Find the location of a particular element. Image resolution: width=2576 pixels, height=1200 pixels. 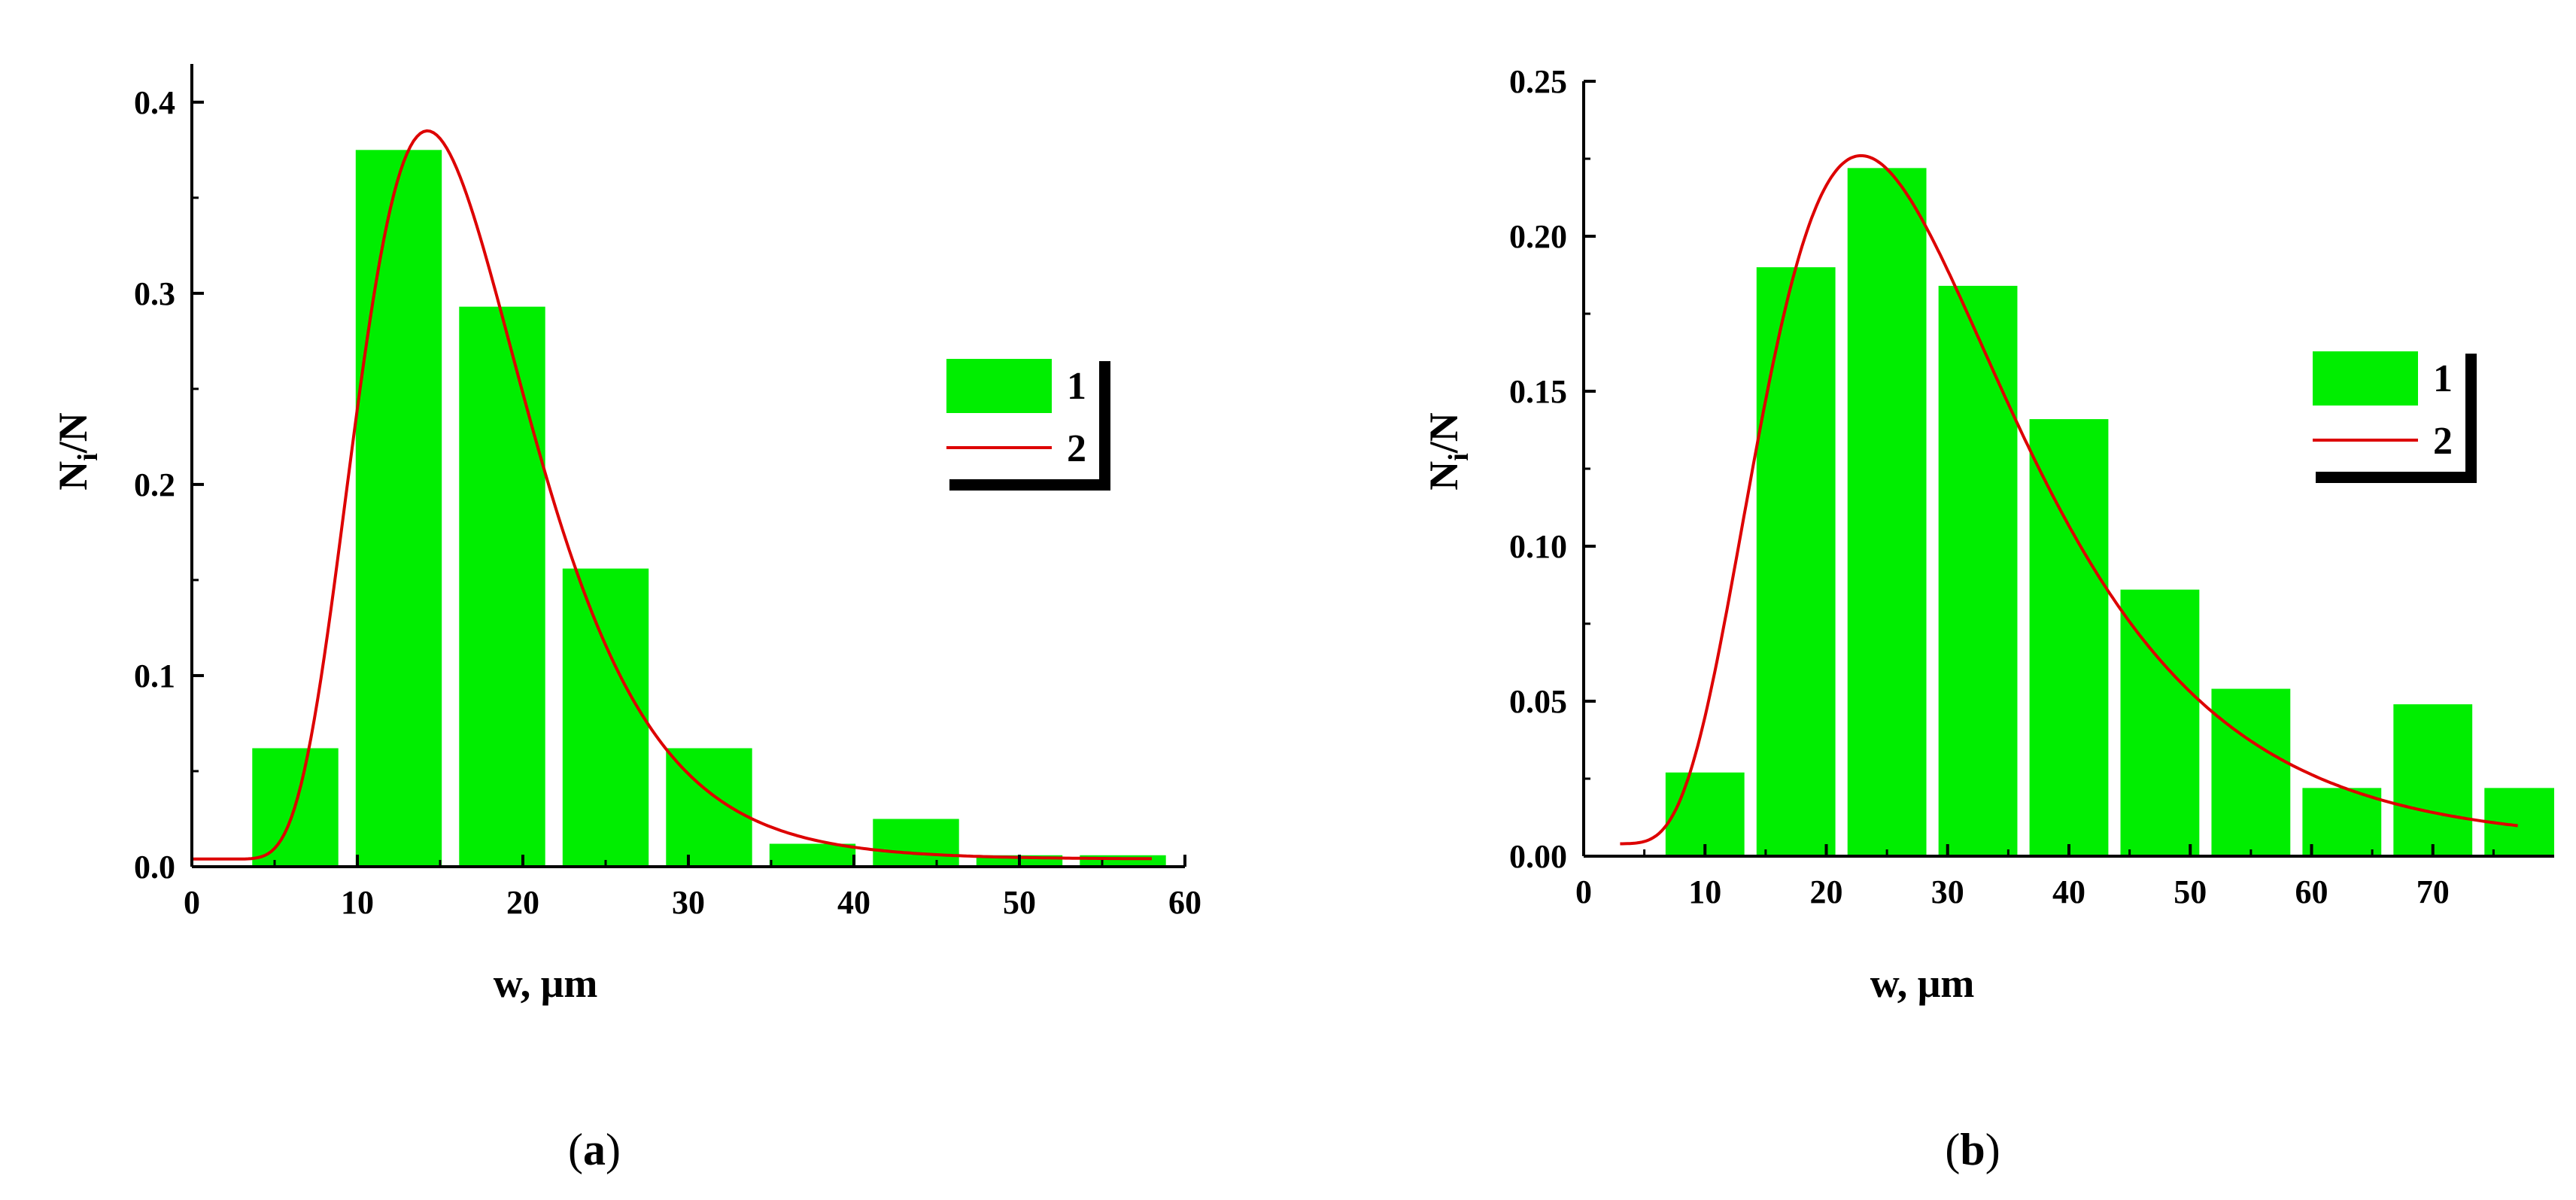

panel-label-b: (b) is located at coordinates (1972, 1149).